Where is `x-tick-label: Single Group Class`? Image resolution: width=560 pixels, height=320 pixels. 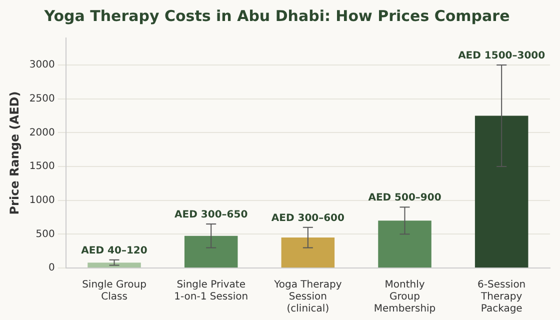 x-tick-label: Single Group Class is located at coordinates (114, 291).